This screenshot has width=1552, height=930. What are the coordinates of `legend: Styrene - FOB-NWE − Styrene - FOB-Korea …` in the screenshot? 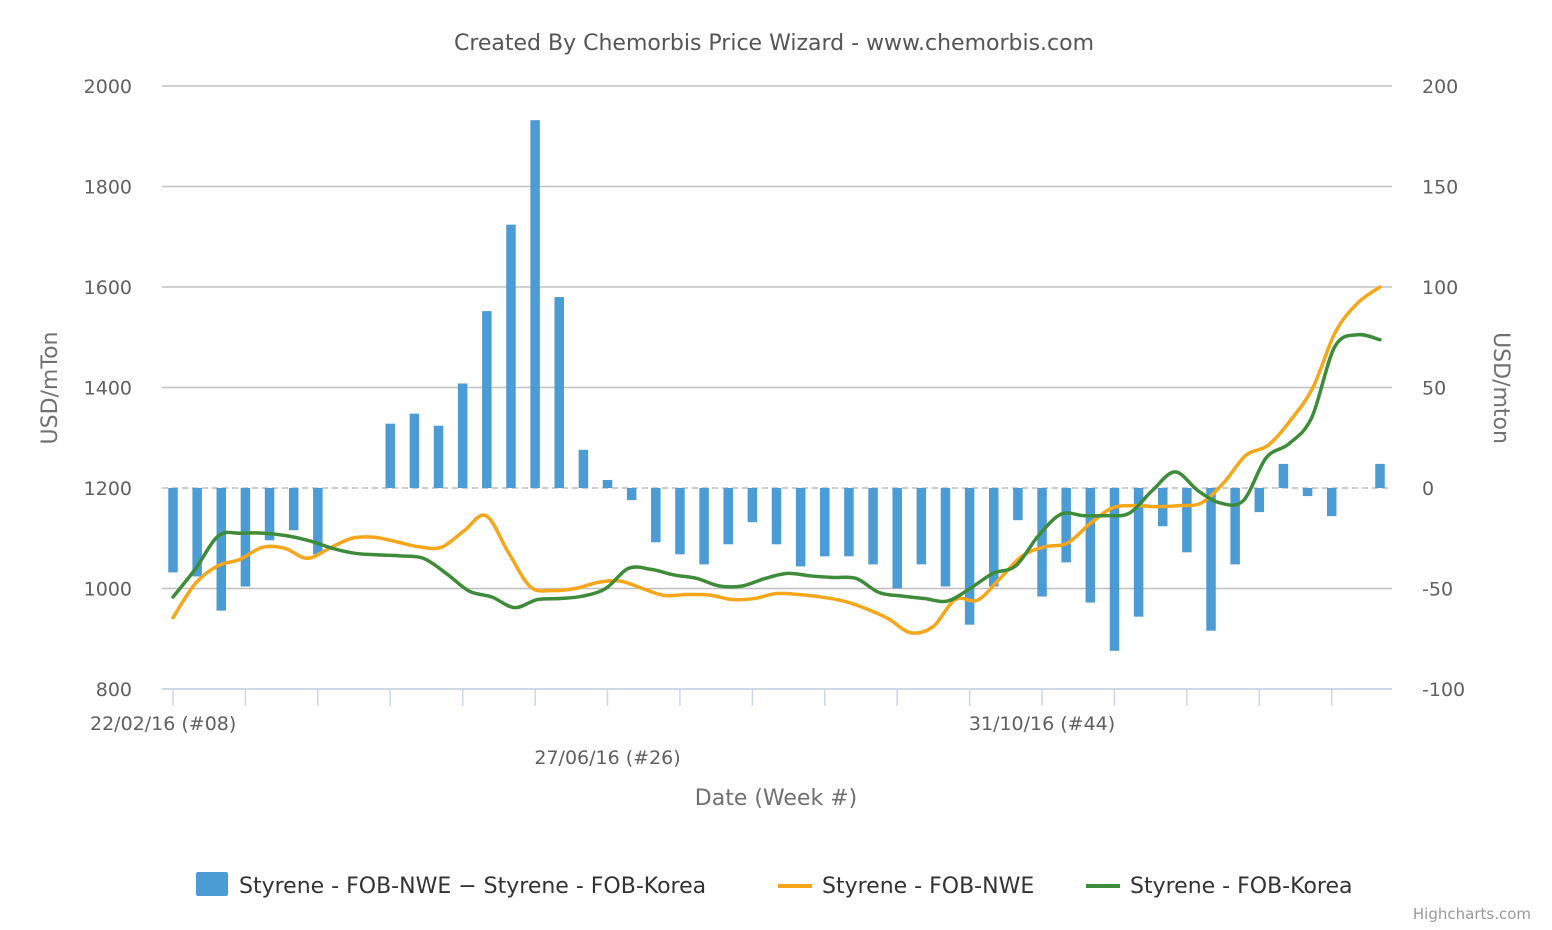 It's located at (774, 885).